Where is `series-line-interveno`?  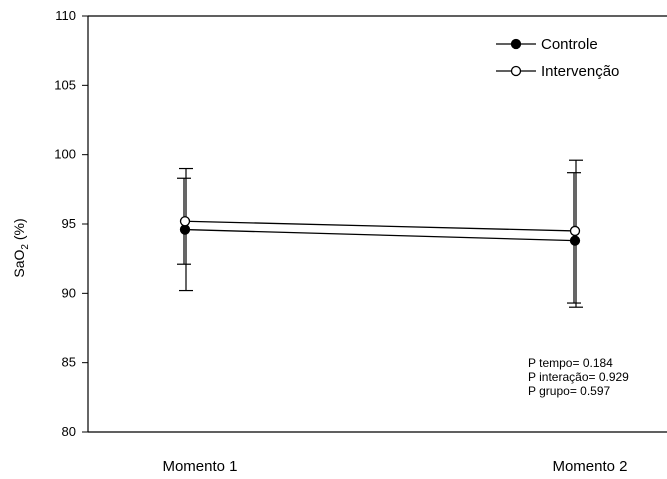
series-line-interveno is located at coordinates (380, 226).